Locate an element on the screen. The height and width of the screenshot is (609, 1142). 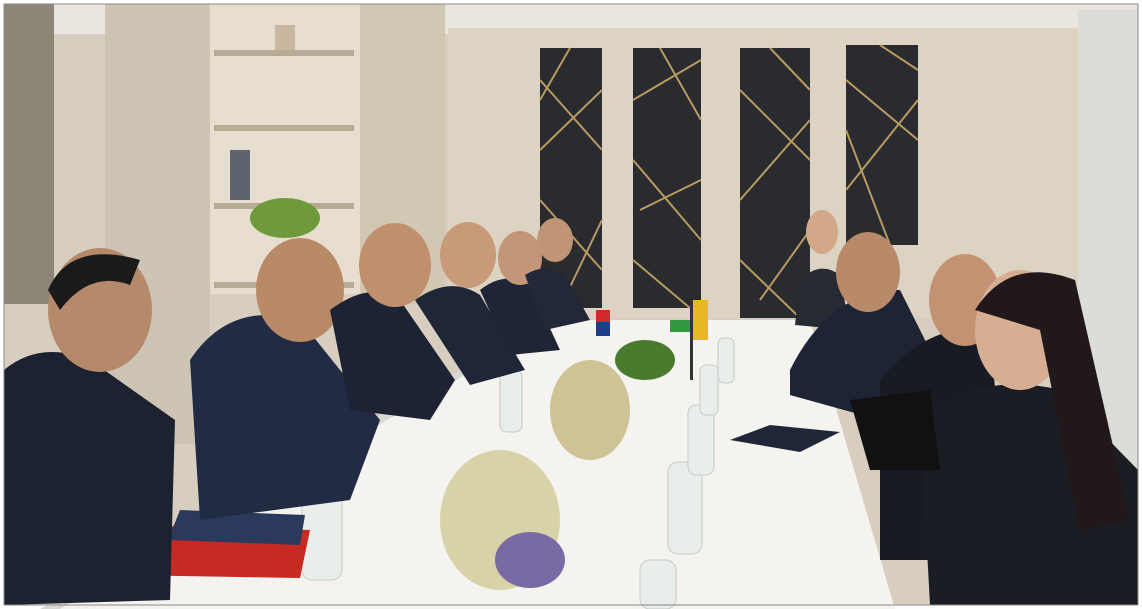
jar is located at coordinates (285, 37).